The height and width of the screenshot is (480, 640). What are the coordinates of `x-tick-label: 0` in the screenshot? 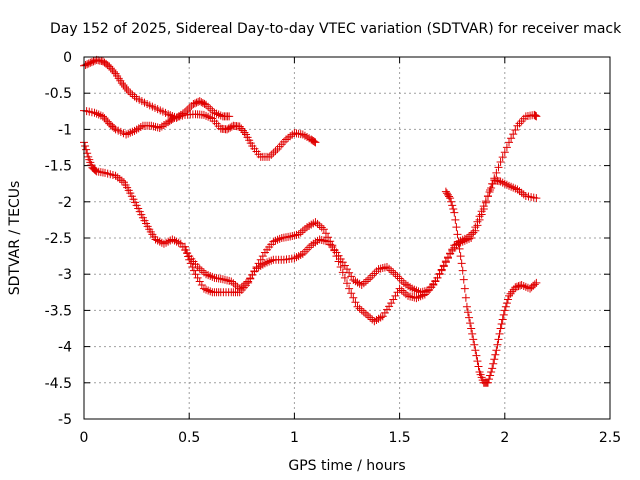 It's located at (84, 438).